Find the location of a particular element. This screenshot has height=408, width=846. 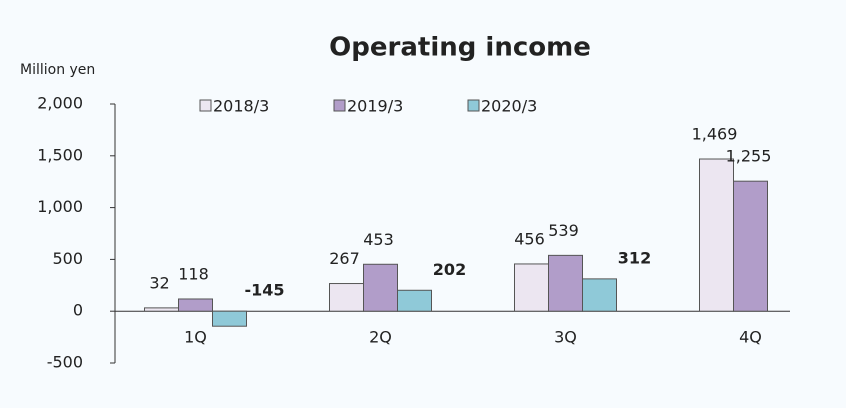

x-tick-label: 3Q is located at coordinates (565, 337).